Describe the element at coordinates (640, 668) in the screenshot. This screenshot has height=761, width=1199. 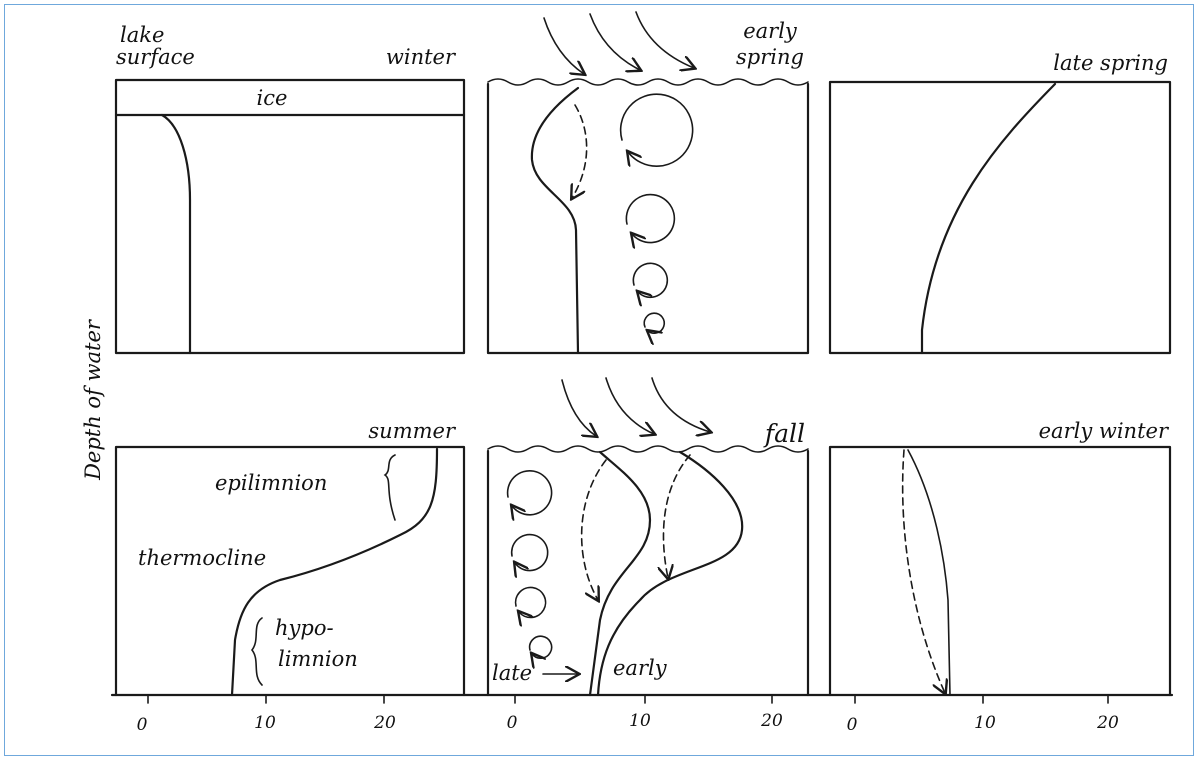
I see `early-label: early` at that location.